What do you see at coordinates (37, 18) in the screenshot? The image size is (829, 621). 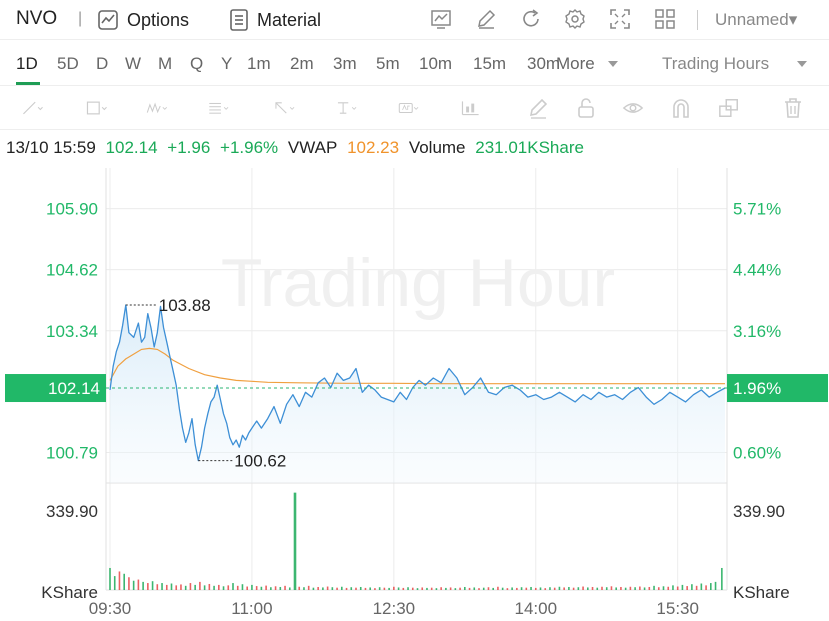 I see `symbol-title: NVO` at bounding box center [37, 18].